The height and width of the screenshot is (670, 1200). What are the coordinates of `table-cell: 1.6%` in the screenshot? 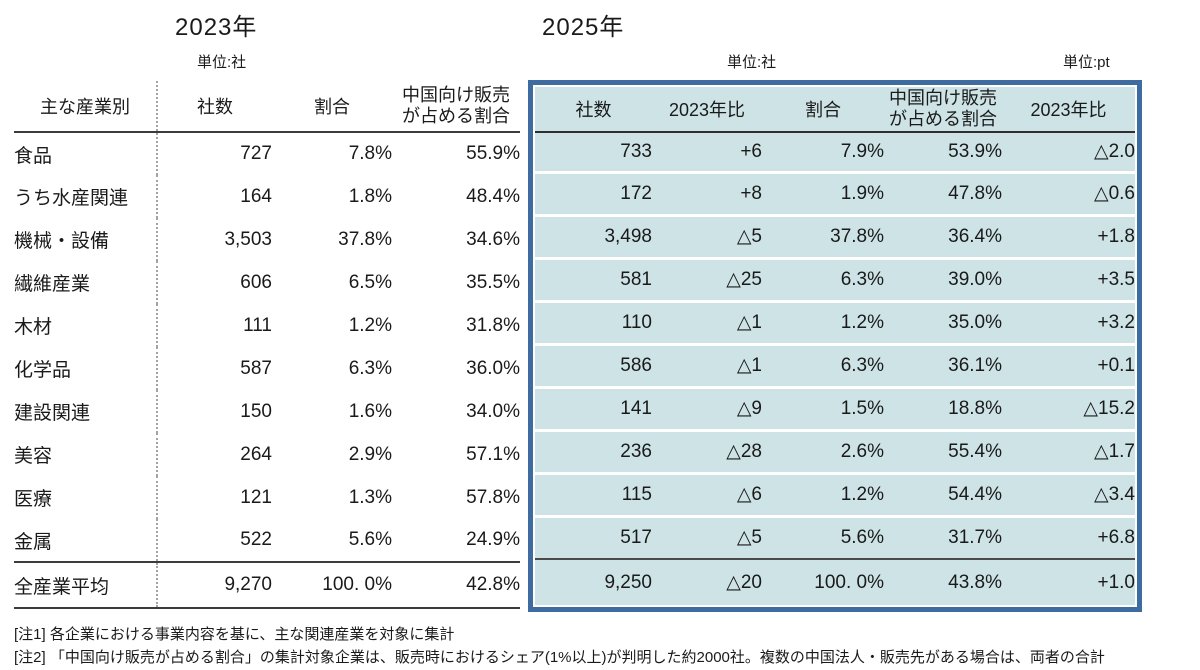 It's located at (370, 411).